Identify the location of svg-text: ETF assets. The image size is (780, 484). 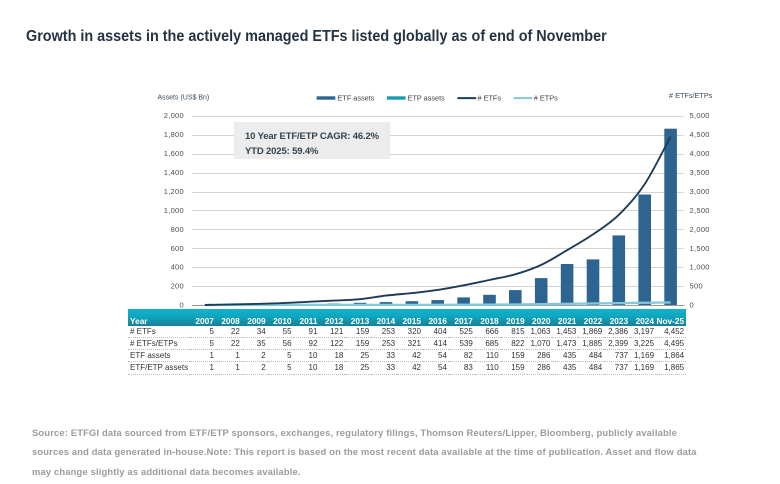
(356, 98).